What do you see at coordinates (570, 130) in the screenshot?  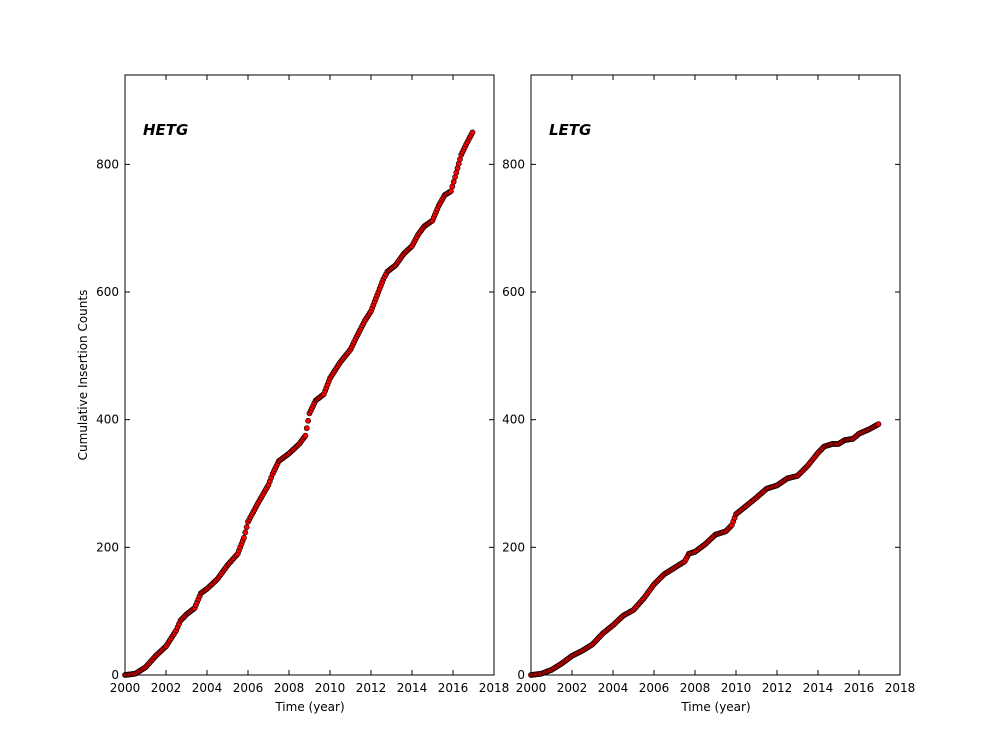 I see `panel-title-letg: LETG` at bounding box center [570, 130].